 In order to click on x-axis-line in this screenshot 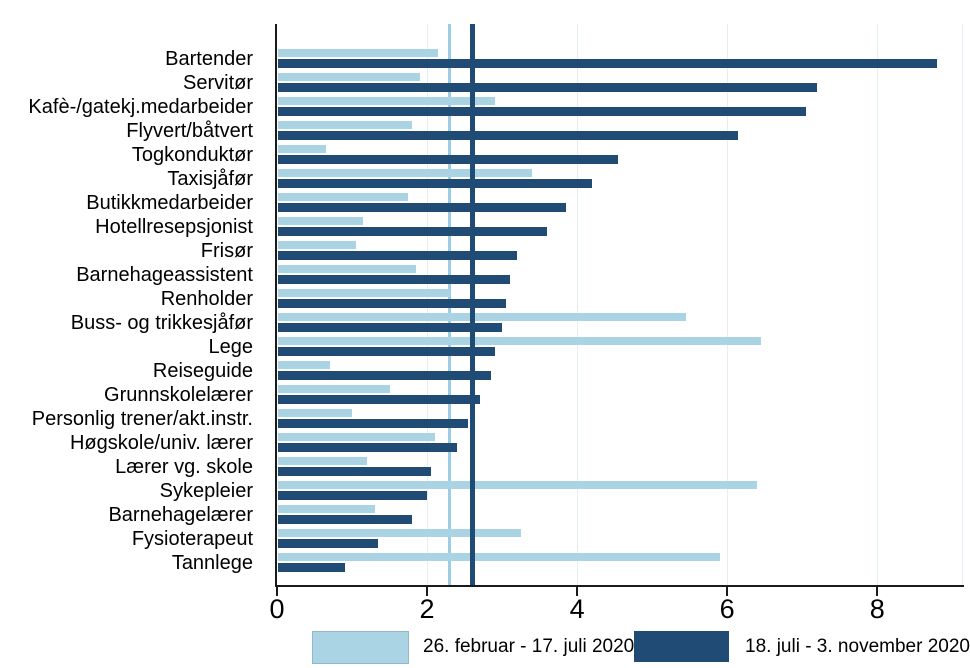, I will do `click(619, 586)`.